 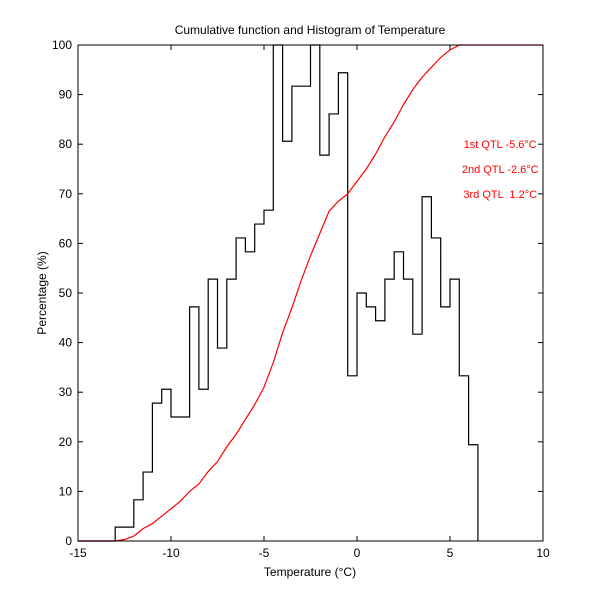 I want to click on y-tick-label: 50, so click(x=66, y=293).